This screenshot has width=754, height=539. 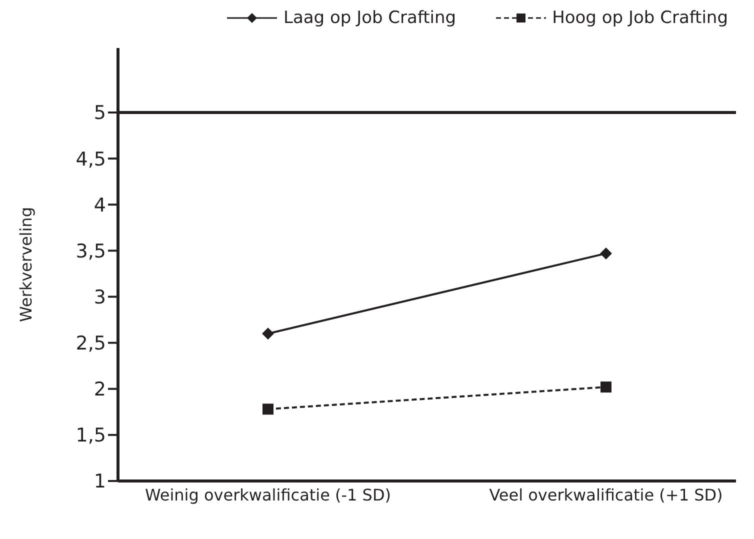 What do you see at coordinates (100, 205) in the screenshot?
I see `y-tick-label: 4` at bounding box center [100, 205].